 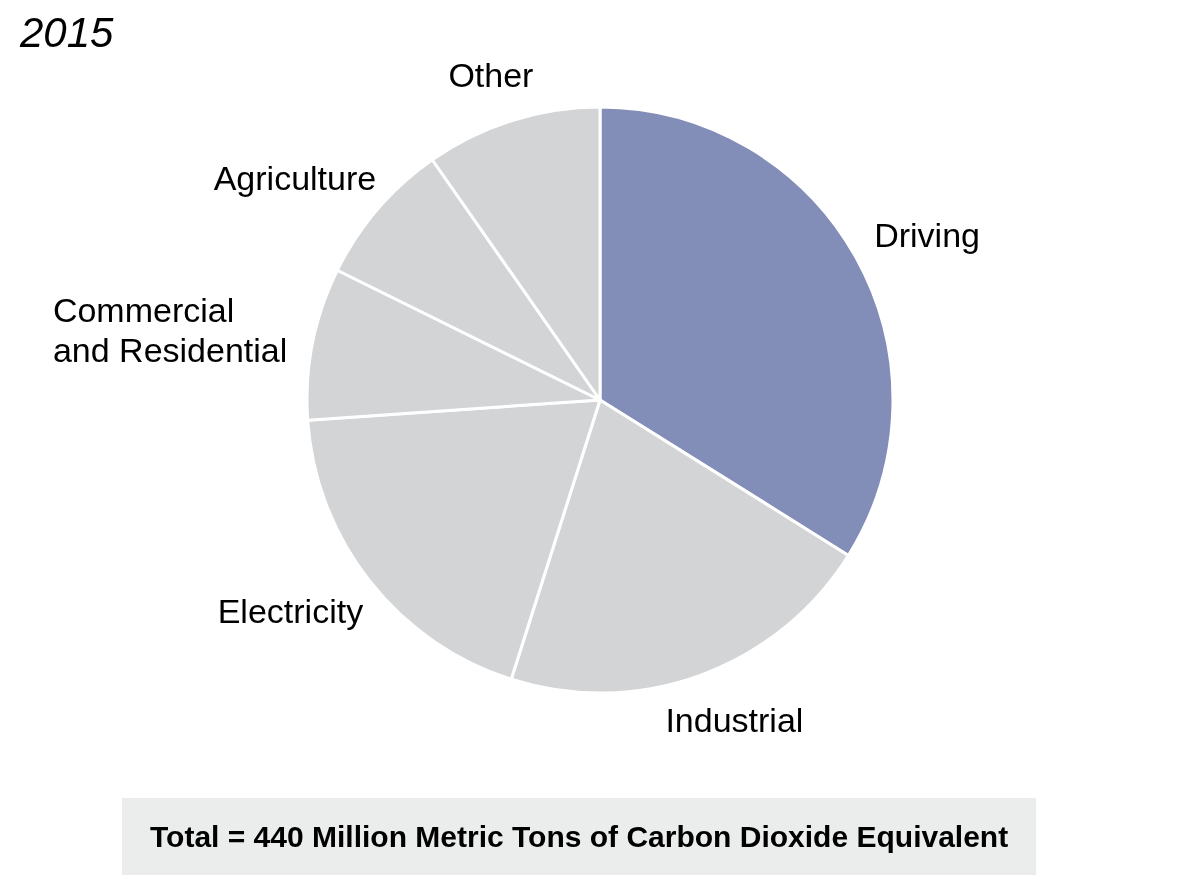 I want to click on slice-label: Commercial and Residential, so click(x=170, y=330).